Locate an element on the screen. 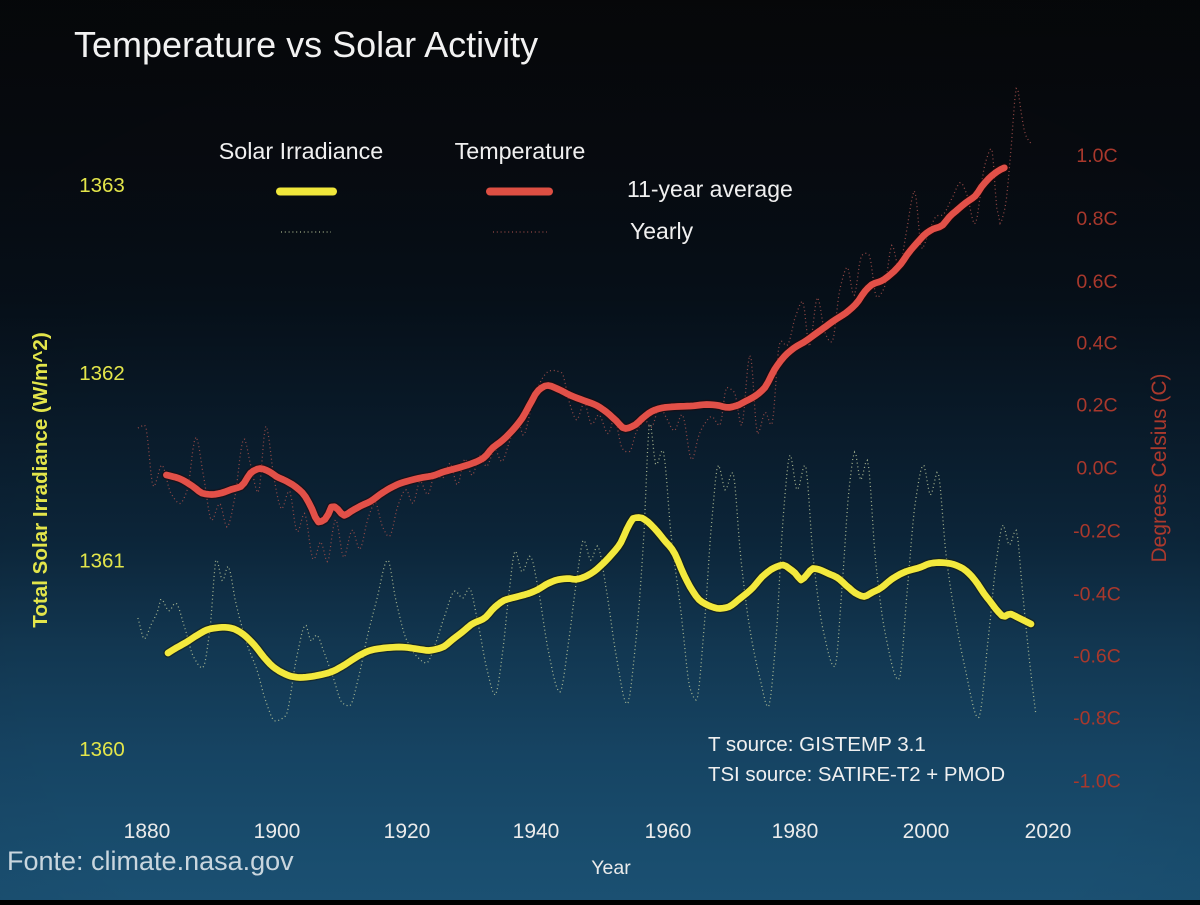 The height and width of the screenshot is (905, 1200). svg-text: Solar Irradiance is located at coordinates (301, 151).